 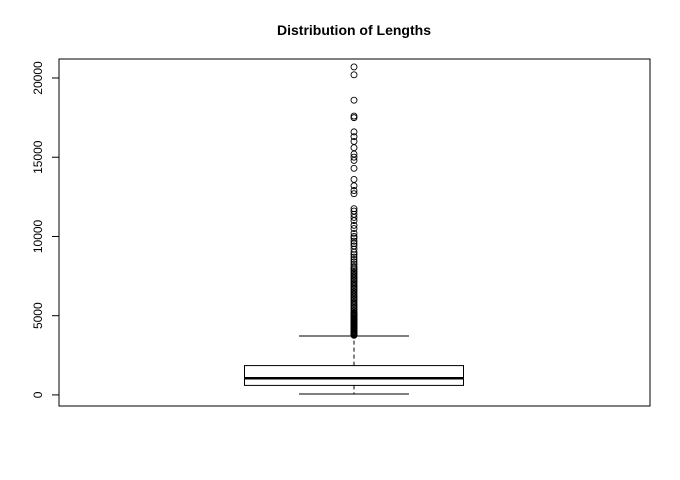 I want to click on y-axis: 0 5000 10000 15000 20000, so click(x=45, y=229).